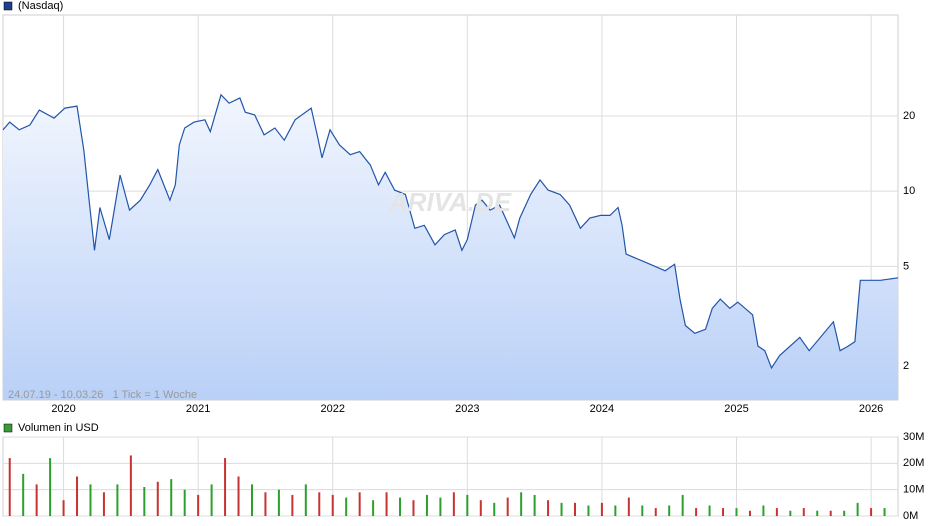 The width and height of the screenshot is (940, 526). Describe the element at coordinates (909, 116) in the screenshot. I see `y-tick-label: 20` at that location.